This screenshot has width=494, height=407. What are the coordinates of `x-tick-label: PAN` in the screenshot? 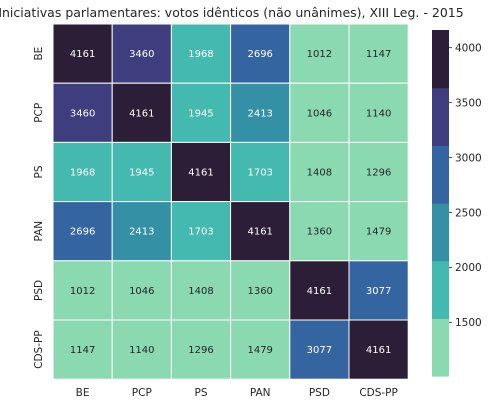 It's located at (260, 393).